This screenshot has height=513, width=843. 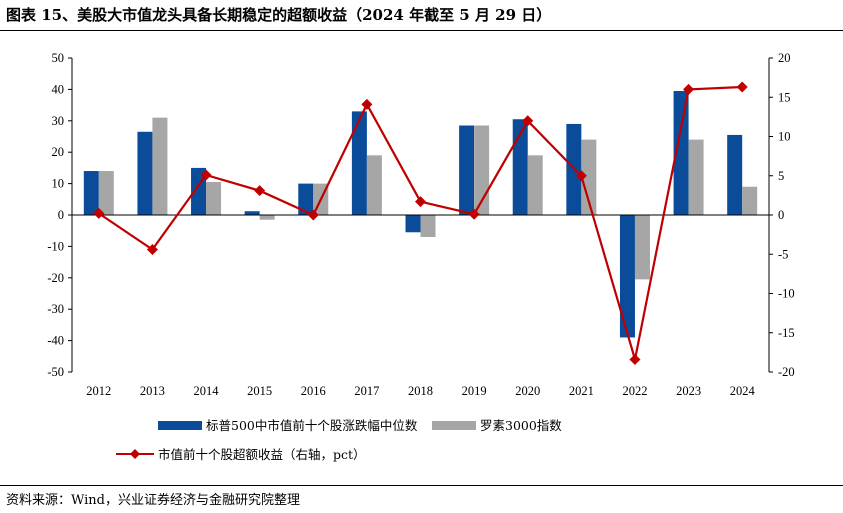 What do you see at coordinates (160, 166) in the screenshot?
I see `bar-s2-2013` at bounding box center [160, 166].